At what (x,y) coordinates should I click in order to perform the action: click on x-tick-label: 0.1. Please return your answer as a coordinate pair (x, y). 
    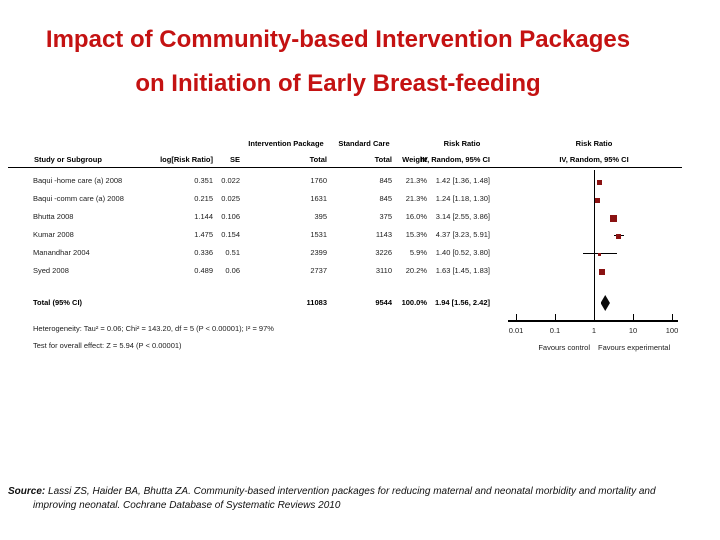
    Looking at the image, I should click on (555, 330).